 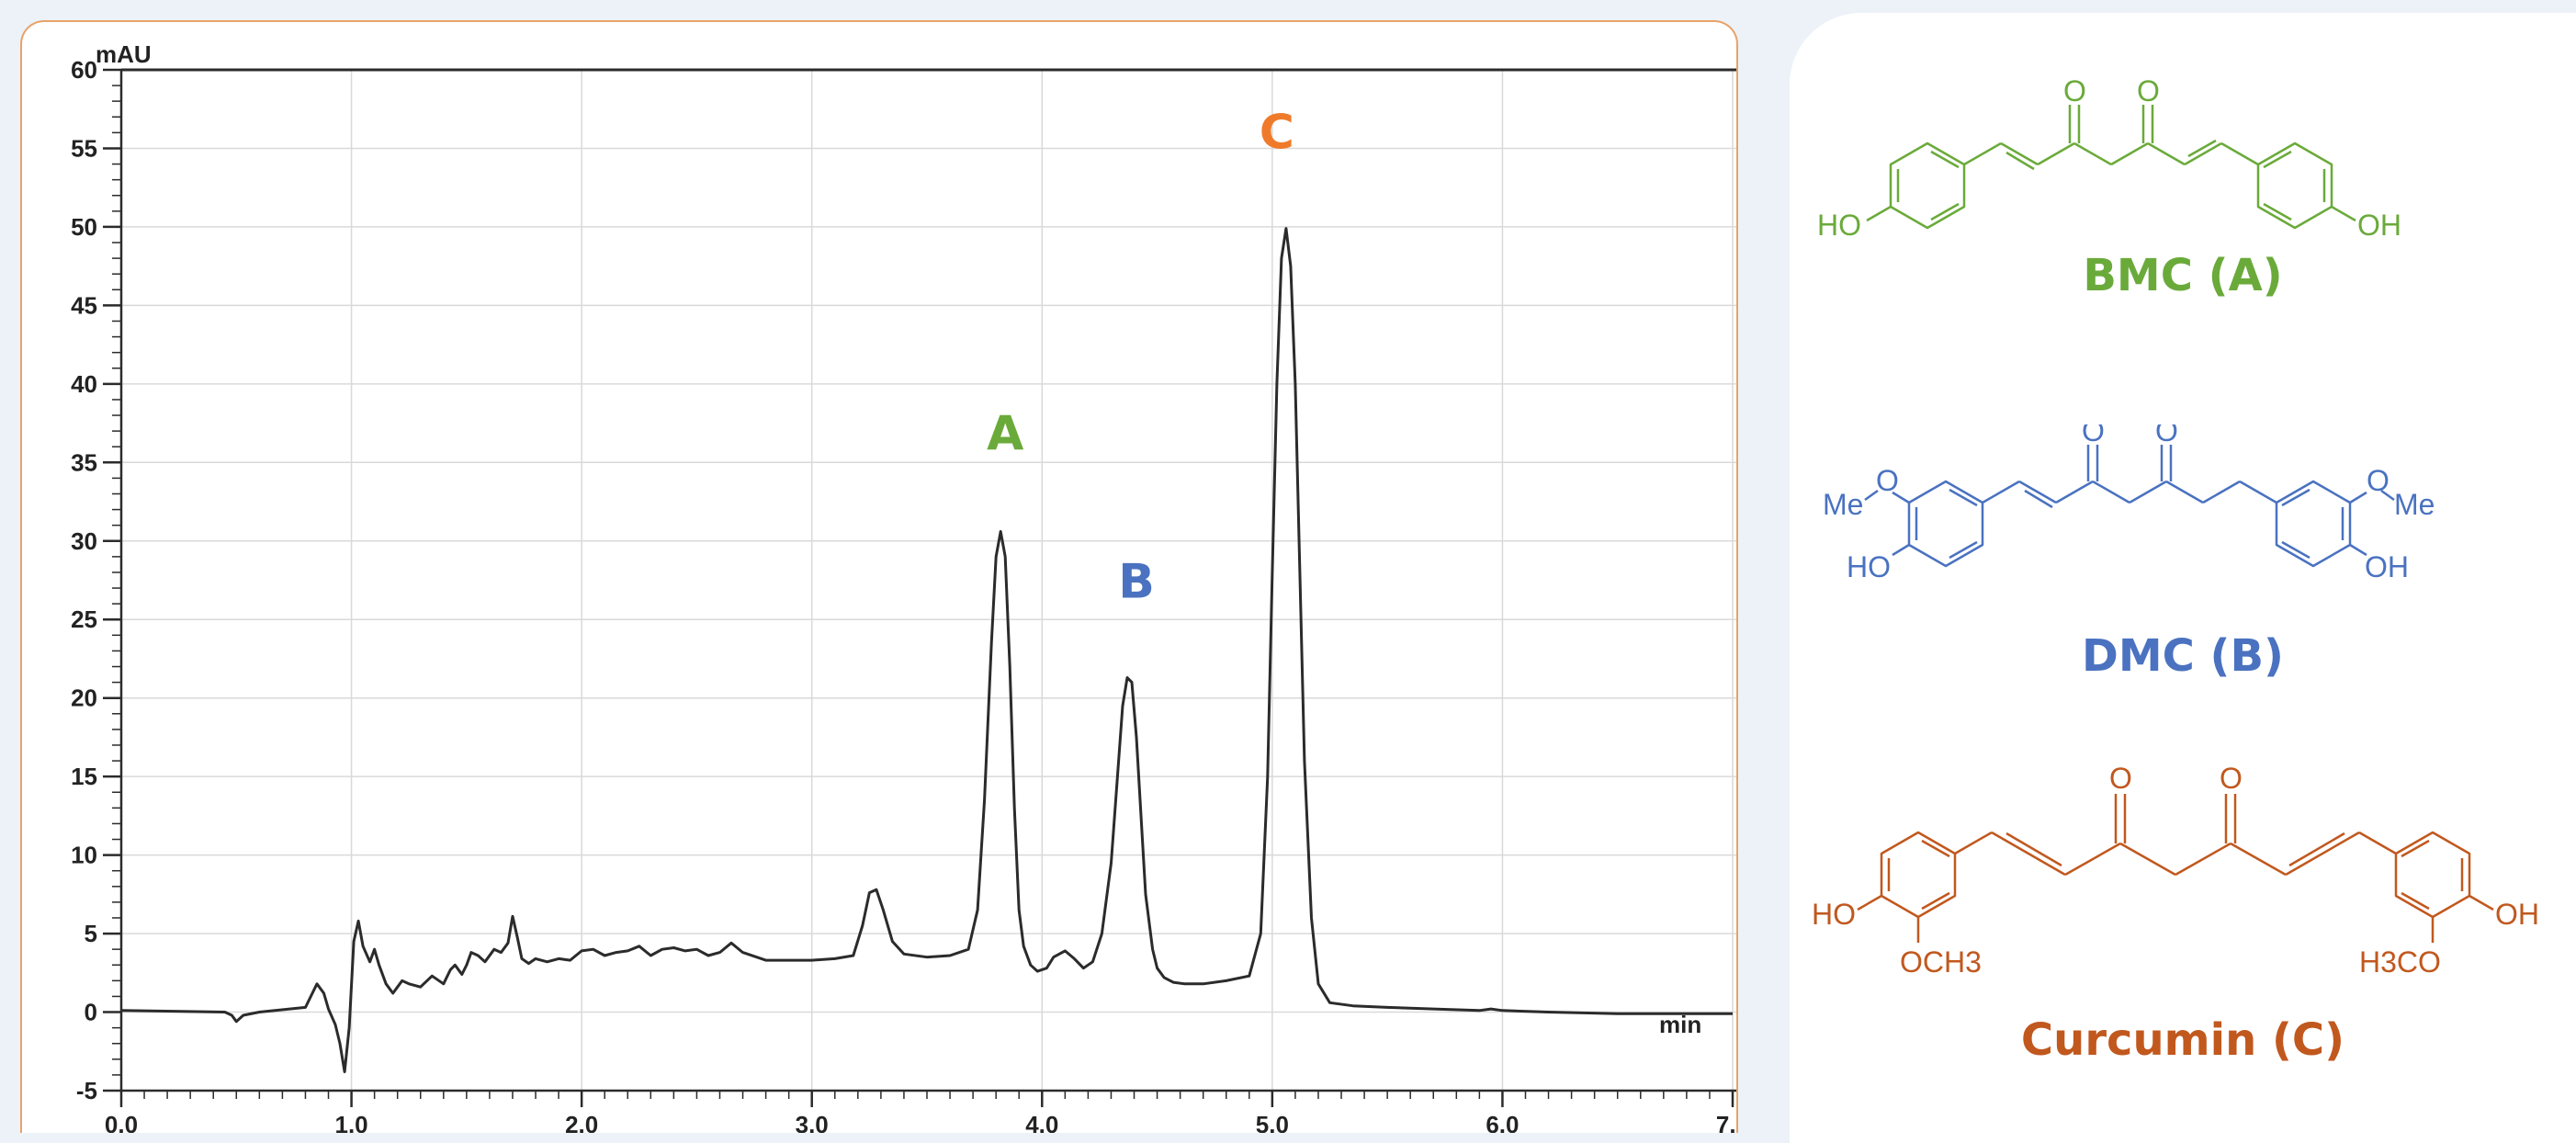 I want to click on peak-label: A, so click(x=1005, y=434).